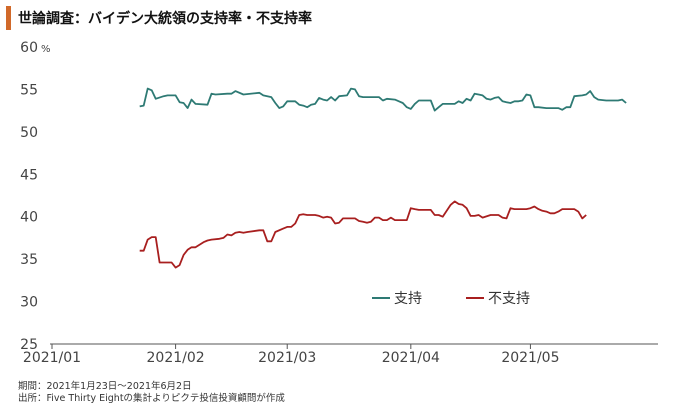 The image size is (680, 404). Describe the element at coordinates (165, 19) in the screenshot. I see `chart-title: 世論調査：バイデン大統領の支持率・不支持率` at that location.